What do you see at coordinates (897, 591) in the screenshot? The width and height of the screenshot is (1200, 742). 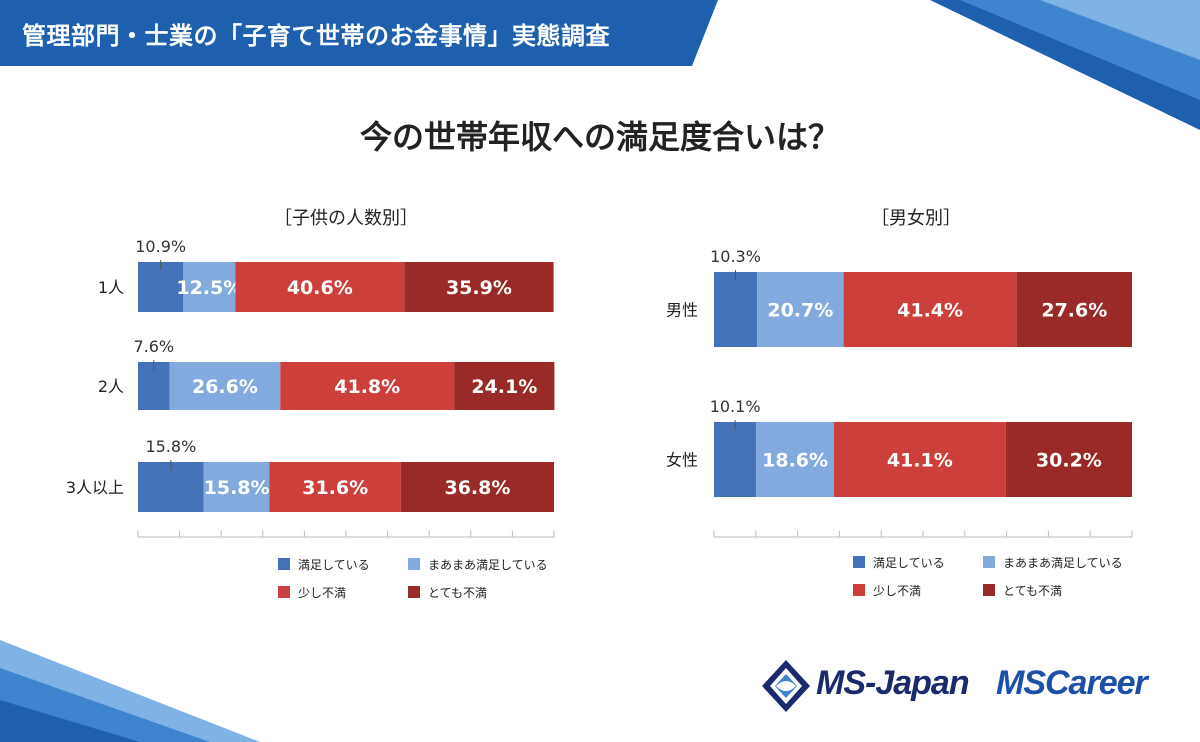 I see `chart-1-legend-label: 少し不満` at bounding box center [897, 591].